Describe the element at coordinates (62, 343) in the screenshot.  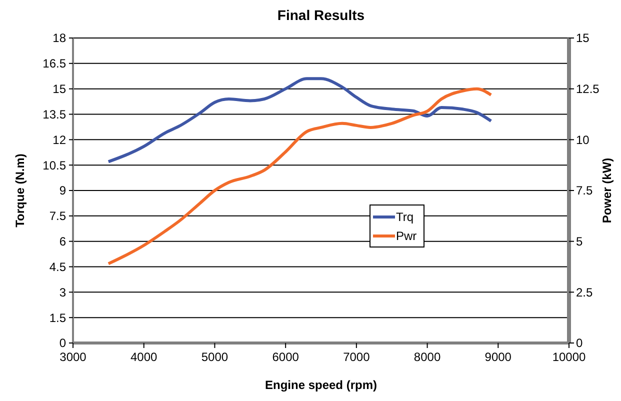
I see `y-tick-label: 0` at that location.